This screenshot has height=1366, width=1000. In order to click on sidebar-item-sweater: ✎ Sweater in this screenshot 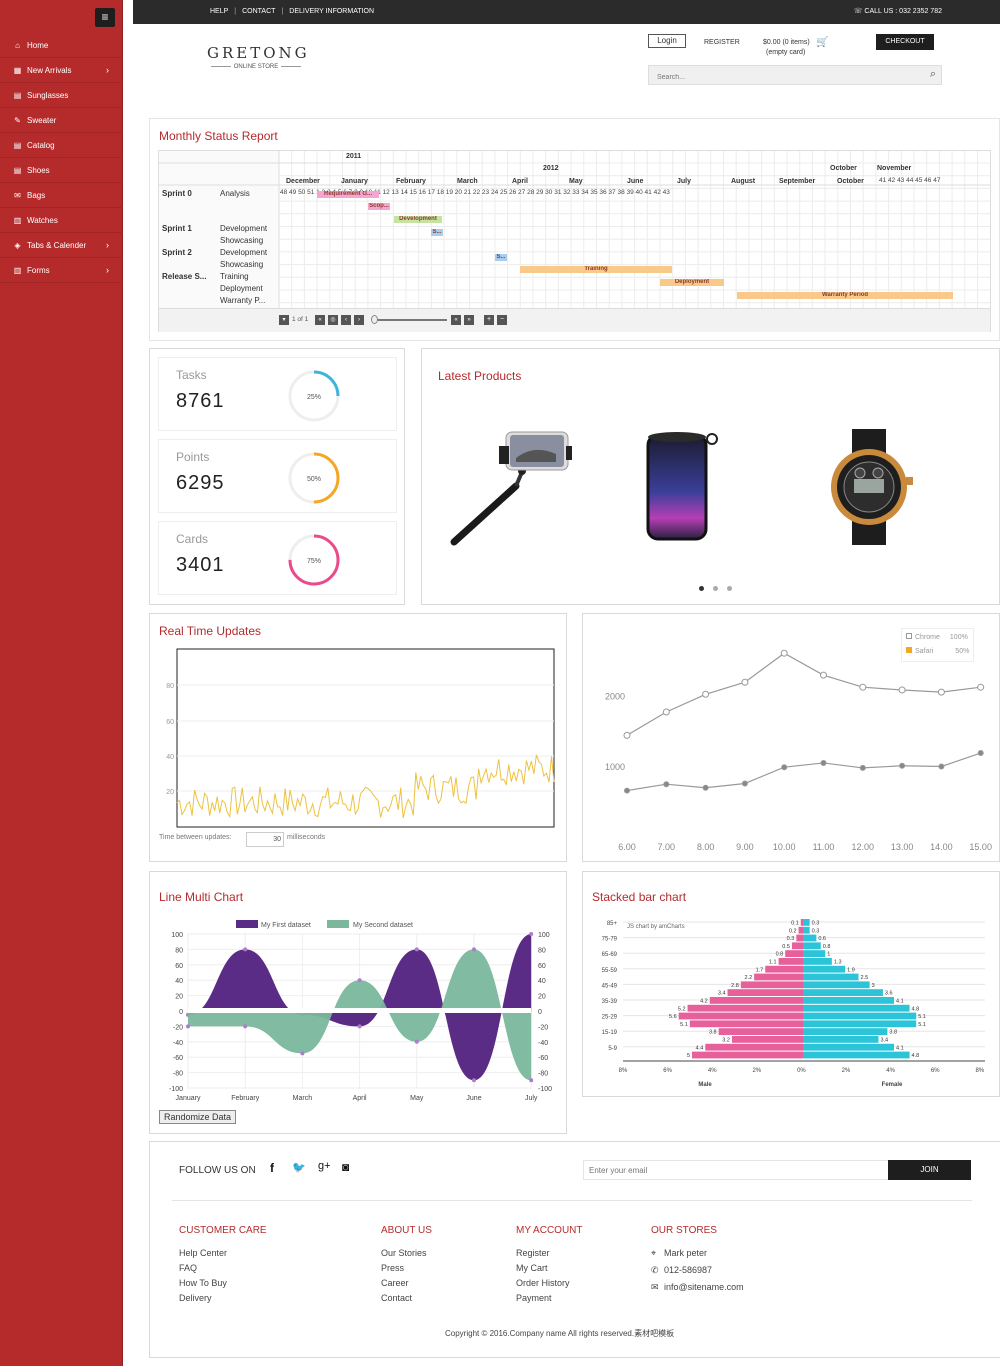, I will do `click(61, 120)`.